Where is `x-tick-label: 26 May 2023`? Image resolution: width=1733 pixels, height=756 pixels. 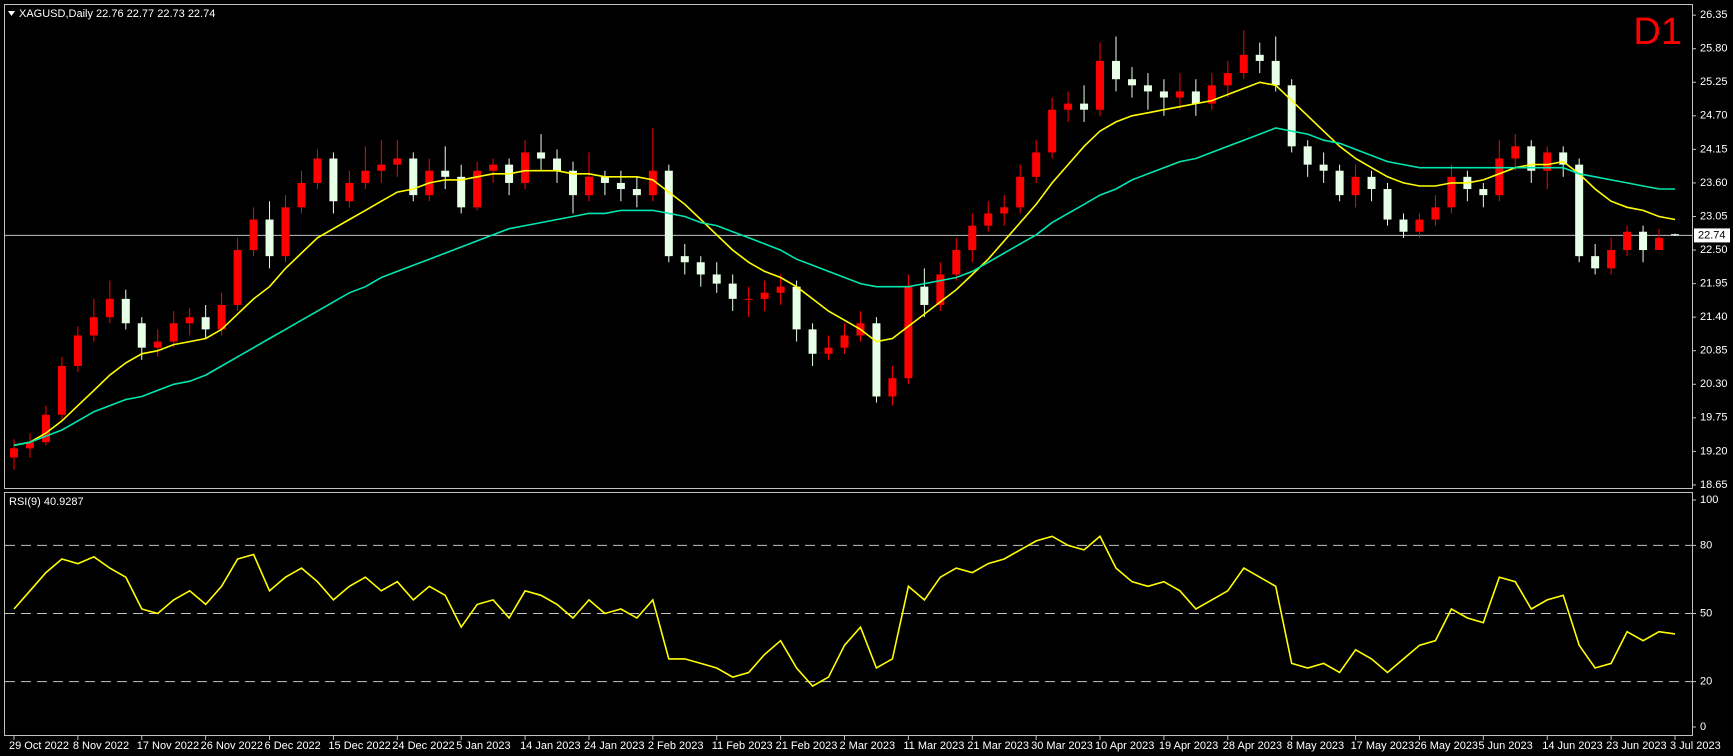 x-tick-label: 26 May 2023 is located at coordinates (1446, 746).